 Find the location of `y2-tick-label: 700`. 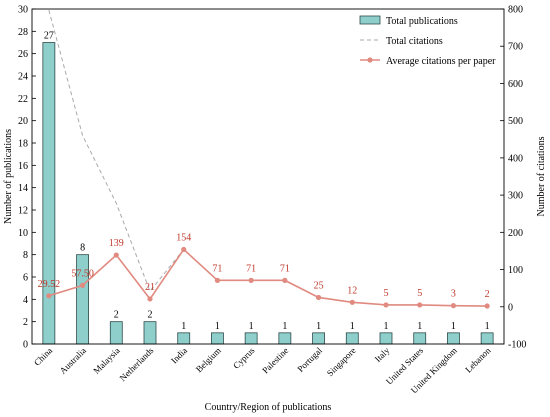

y2-tick-label: 700 is located at coordinates (515, 47).